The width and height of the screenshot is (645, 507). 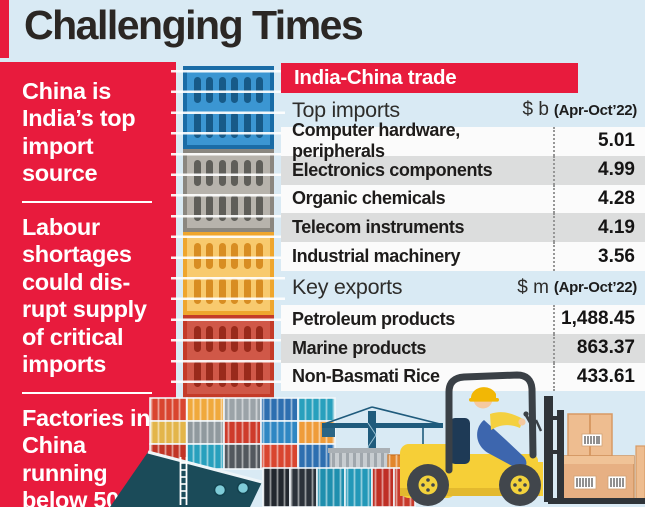 What do you see at coordinates (429, 78) in the screenshot?
I see `table-title: India-China trade` at bounding box center [429, 78].